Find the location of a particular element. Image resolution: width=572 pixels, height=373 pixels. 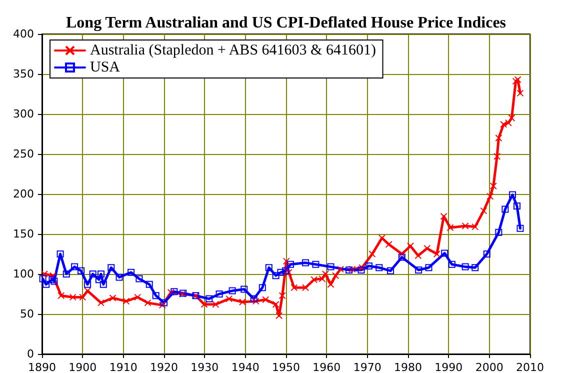

x-tick-label: 1900 is located at coordinates (82, 367).